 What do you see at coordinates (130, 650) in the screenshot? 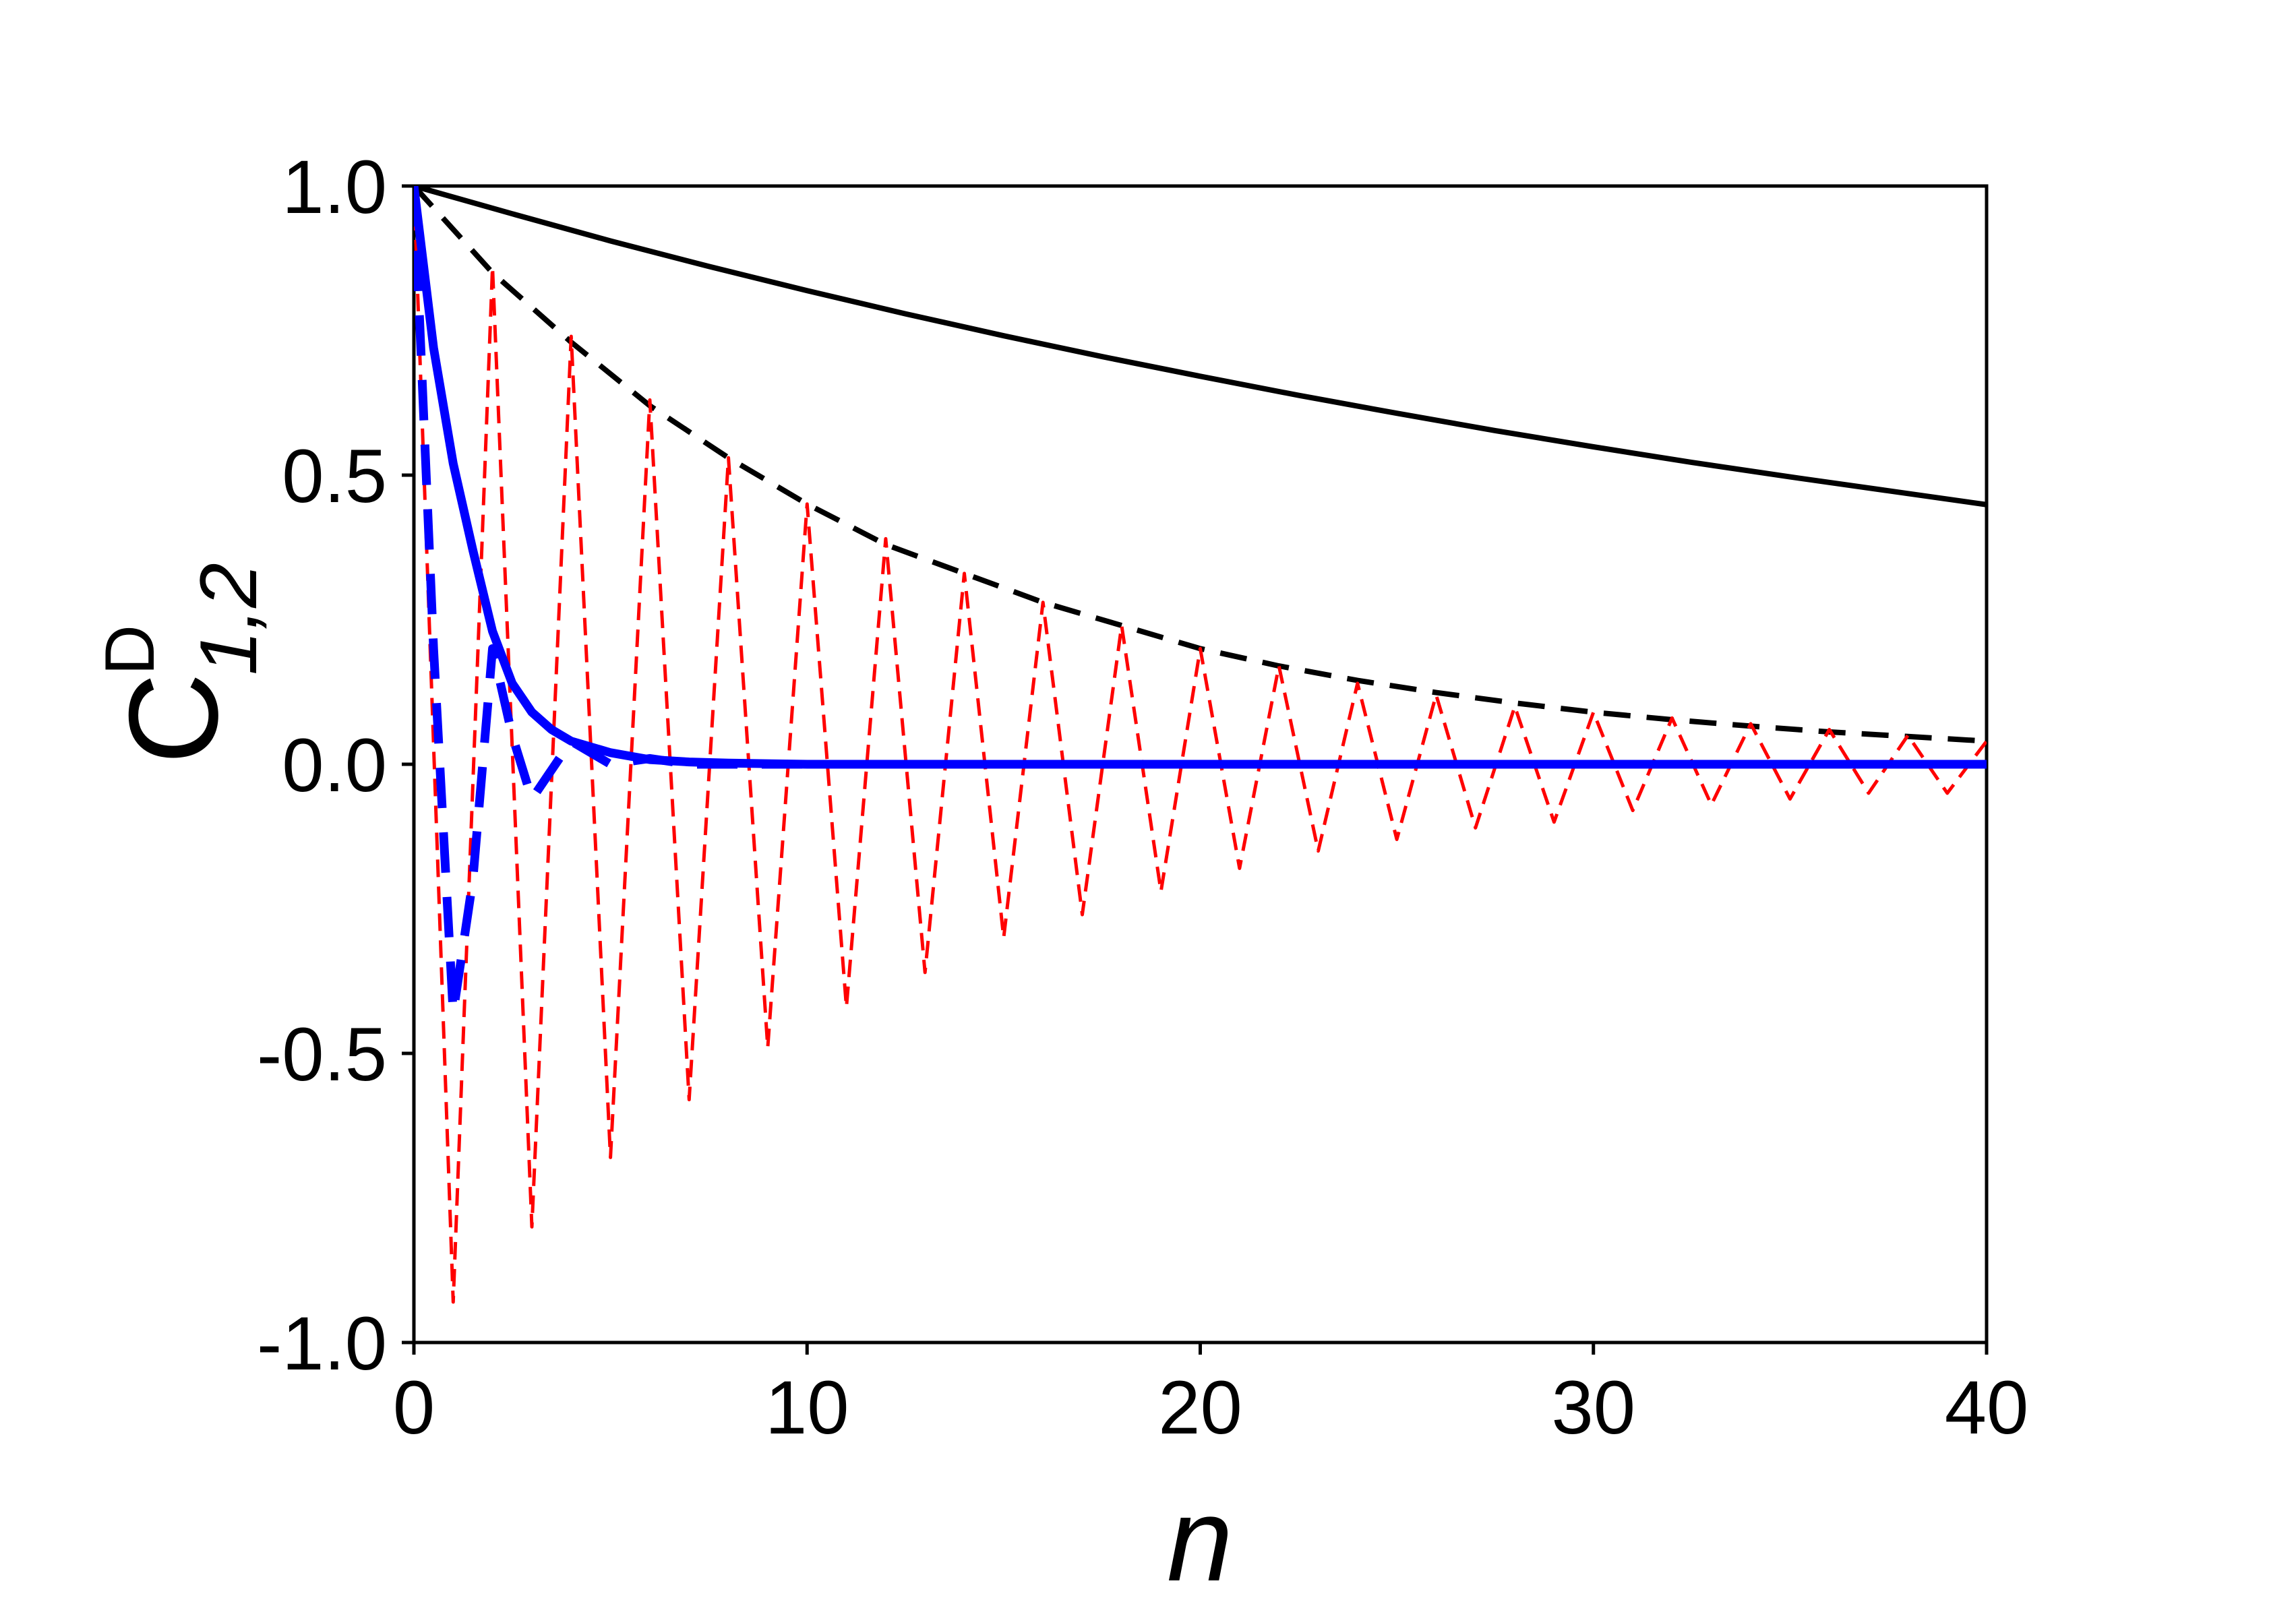
I see `y-axis-label-superscript: D` at bounding box center [130, 650].